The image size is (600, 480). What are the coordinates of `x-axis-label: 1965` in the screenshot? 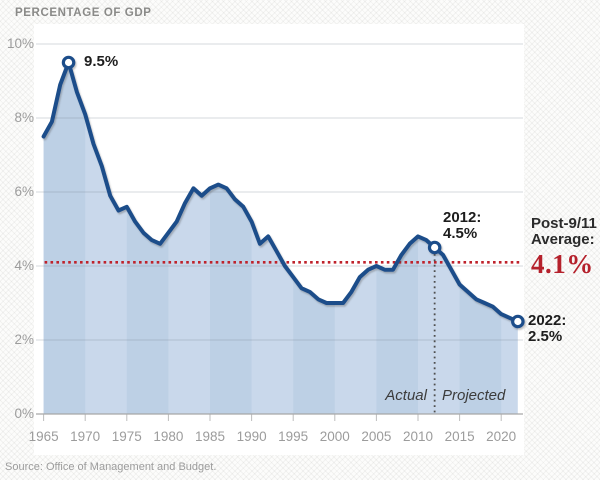 It's located at (43, 436).